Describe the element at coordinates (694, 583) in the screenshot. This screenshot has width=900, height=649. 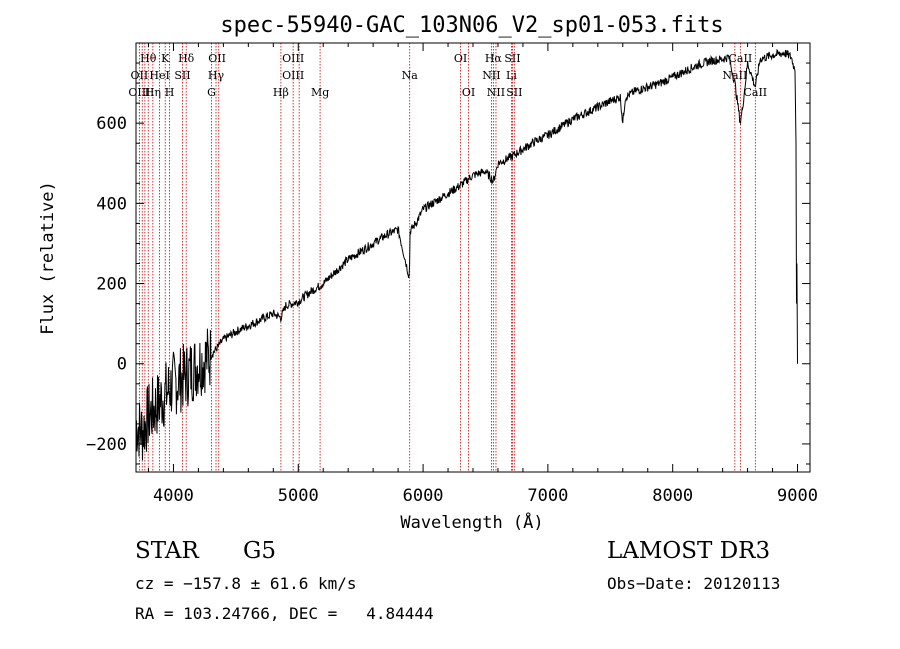
I see `observation-date: Obs−Date: 20120113` at that location.